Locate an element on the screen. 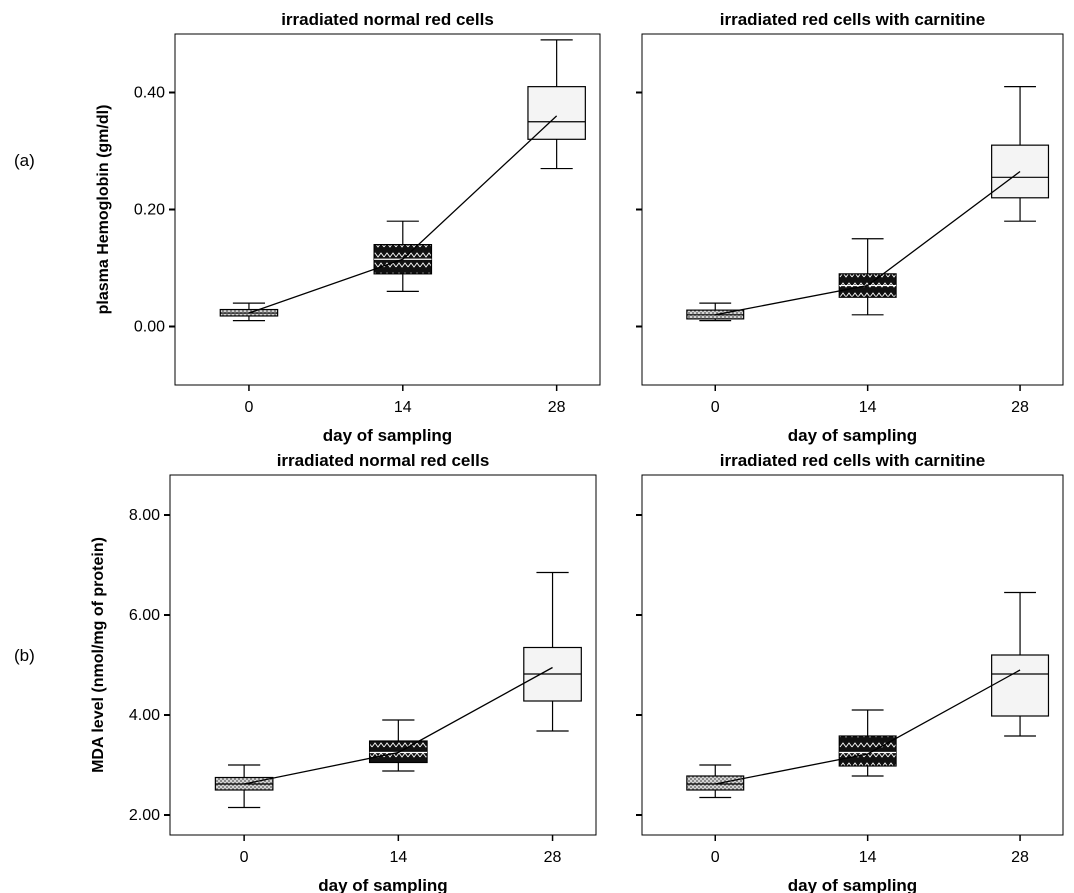 The image size is (1074, 893). y-axis-label: MDA level (nmol/mg of protein) is located at coordinates (98, 655).